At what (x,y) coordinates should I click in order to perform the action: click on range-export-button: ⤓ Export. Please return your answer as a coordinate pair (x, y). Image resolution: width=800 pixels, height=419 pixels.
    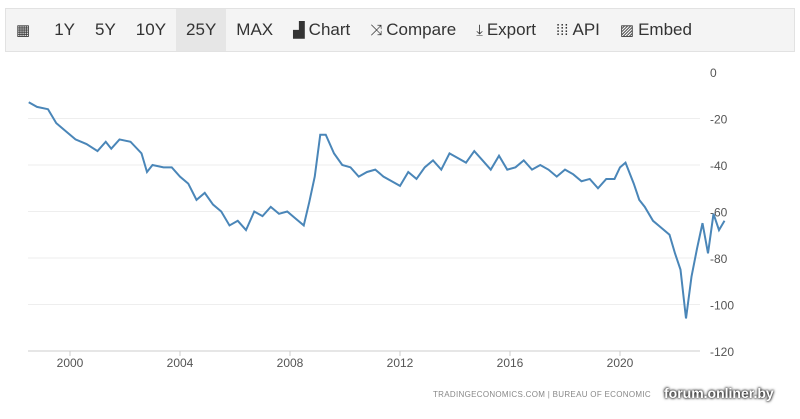
    Looking at the image, I should click on (506, 30).